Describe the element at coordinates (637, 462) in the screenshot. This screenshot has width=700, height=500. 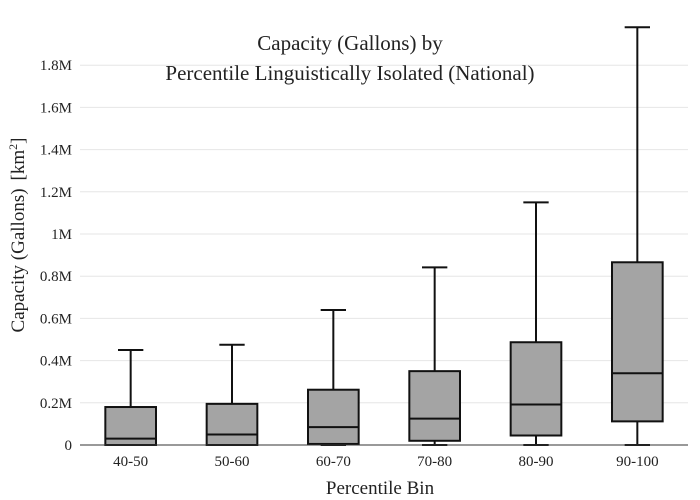
I see `x-tick-label: 90-100` at that location.